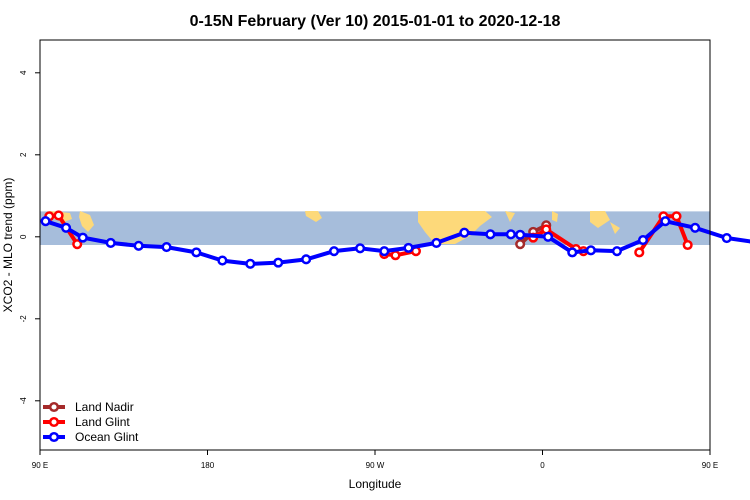  Describe the element at coordinates (23, 319) in the screenshot. I see `y-tick-label: -2` at that location.